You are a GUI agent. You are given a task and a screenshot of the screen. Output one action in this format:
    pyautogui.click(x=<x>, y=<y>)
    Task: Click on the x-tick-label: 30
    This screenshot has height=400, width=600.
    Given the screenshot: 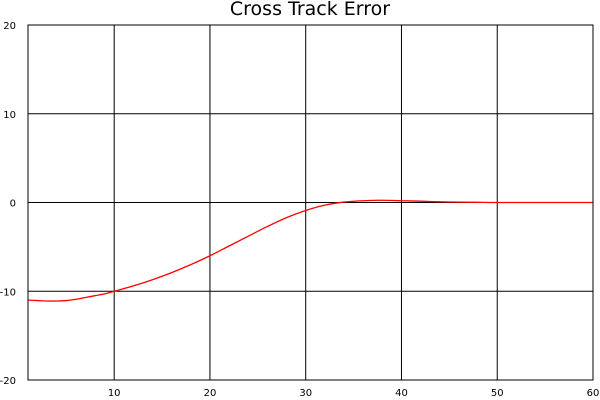 What is the action you would take?
    pyautogui.click(x=305, y=393)
    